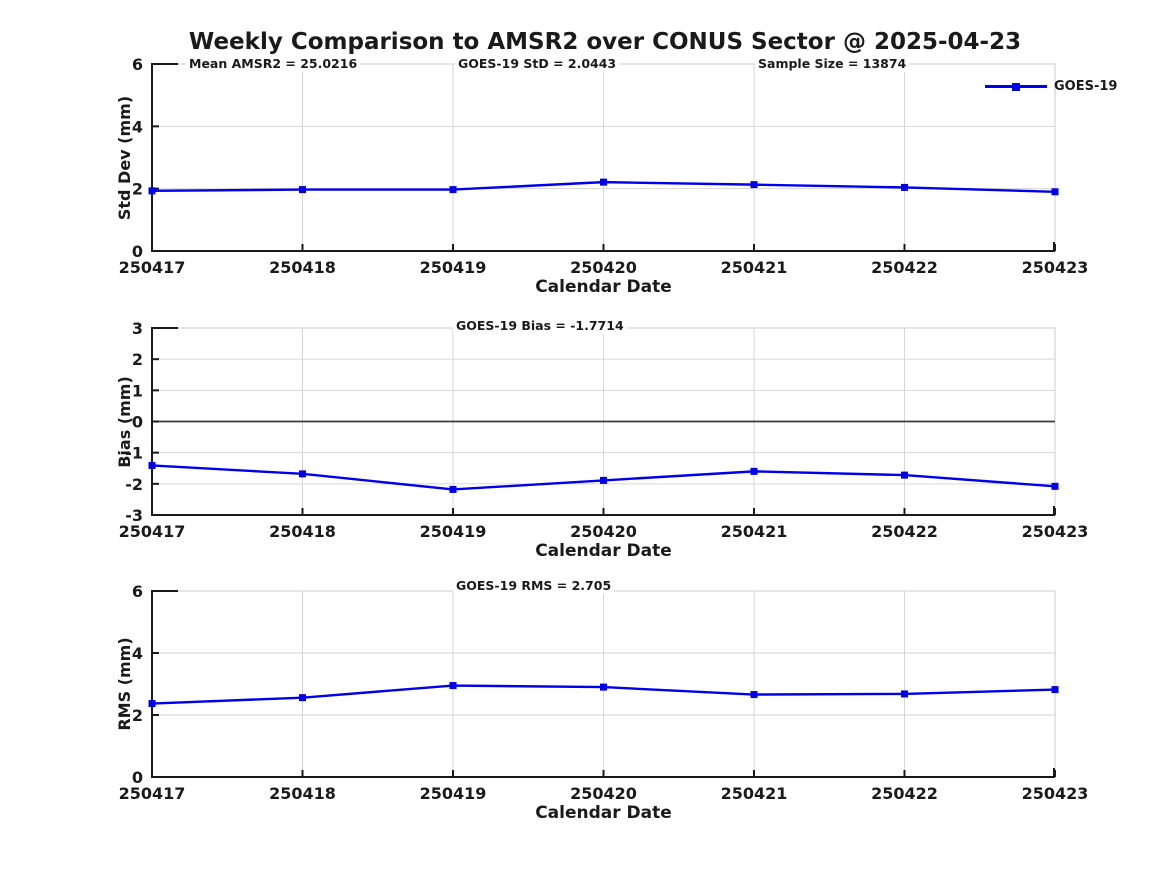  I want to click on annotation-goes19-std: GOES-19 StD = 2.0443, so click(537, 64).